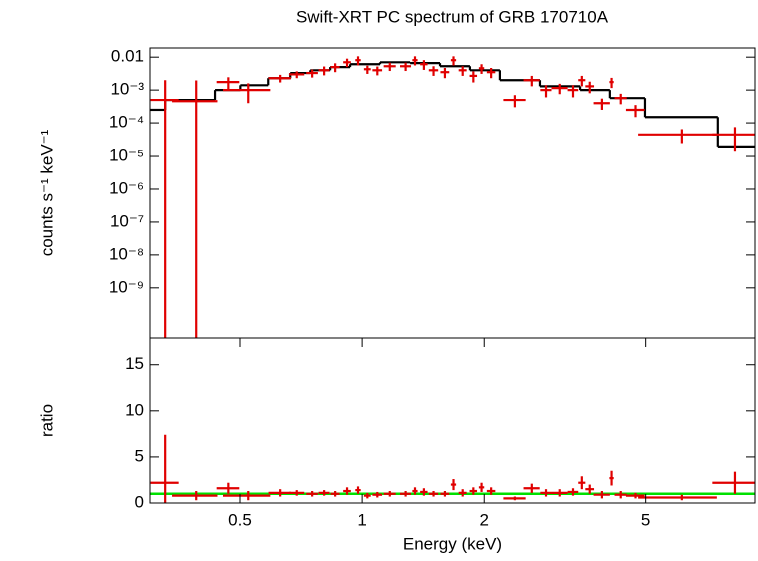 The image size is (758, 561). What do you see at coordinates (127, 89) in the screenshot?
I see `y-tick-label: 10⁻³` at bounding box center [127, 89].